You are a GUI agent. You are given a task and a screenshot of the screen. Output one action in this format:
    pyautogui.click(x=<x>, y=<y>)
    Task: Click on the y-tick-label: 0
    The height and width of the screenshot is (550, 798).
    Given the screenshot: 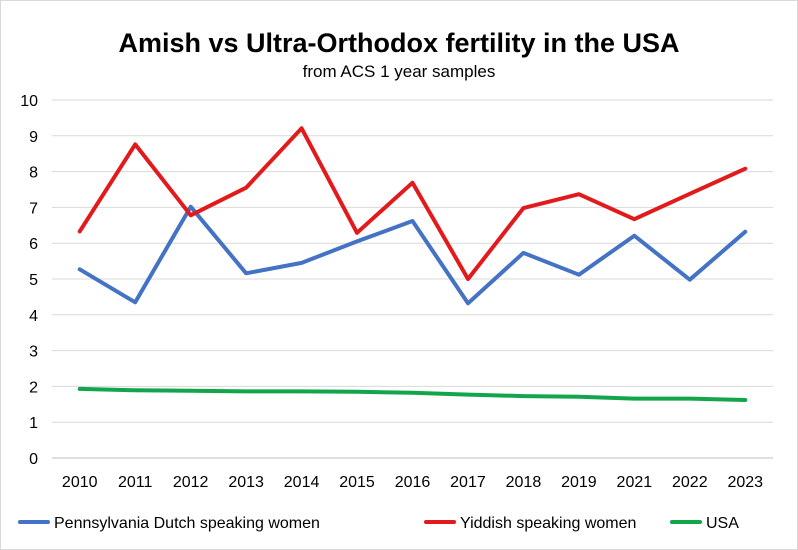 What is the action you would take?
    pyautogui.click(x=33, y=459)
    